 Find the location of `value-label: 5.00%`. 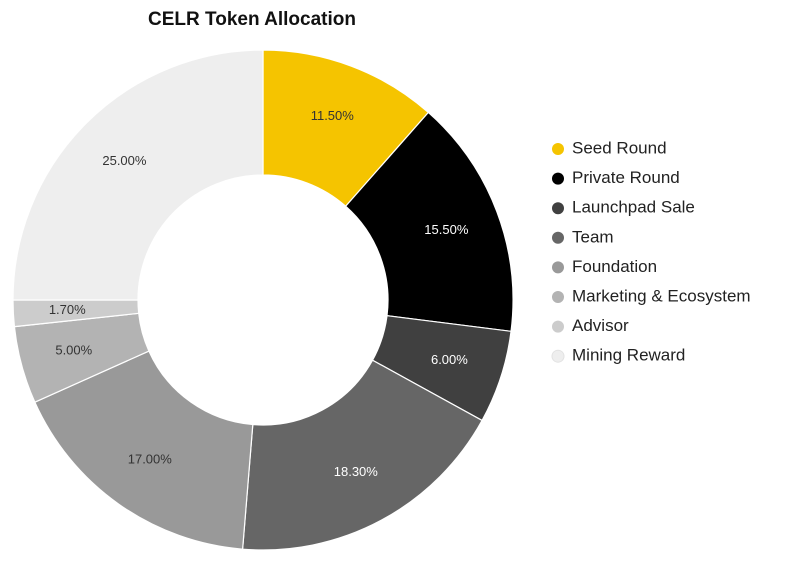

value-label: 5.00% is located at coordinates (73, 350).